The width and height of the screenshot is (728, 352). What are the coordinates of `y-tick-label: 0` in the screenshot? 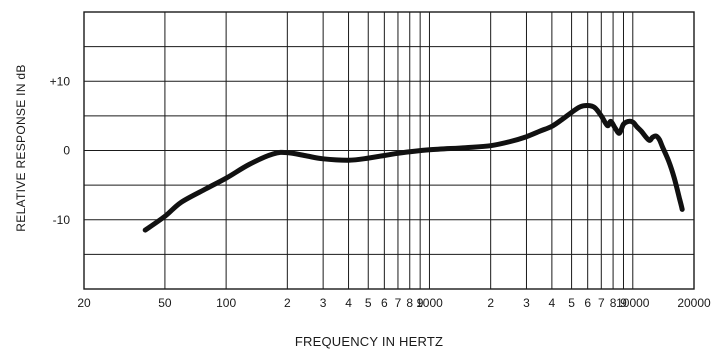 It's located at (66, 151).